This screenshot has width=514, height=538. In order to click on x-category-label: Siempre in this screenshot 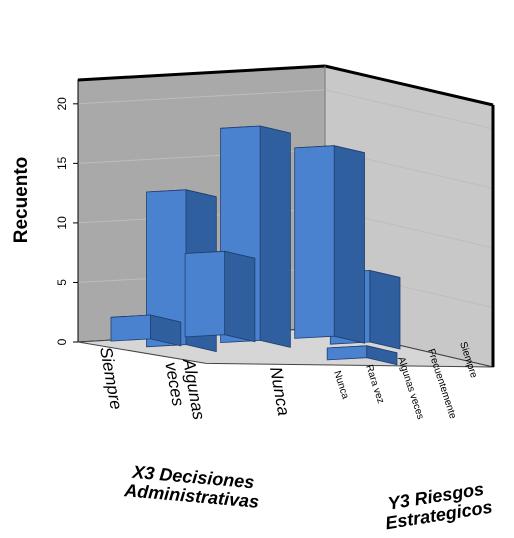, I will do `click(111, 378)`.